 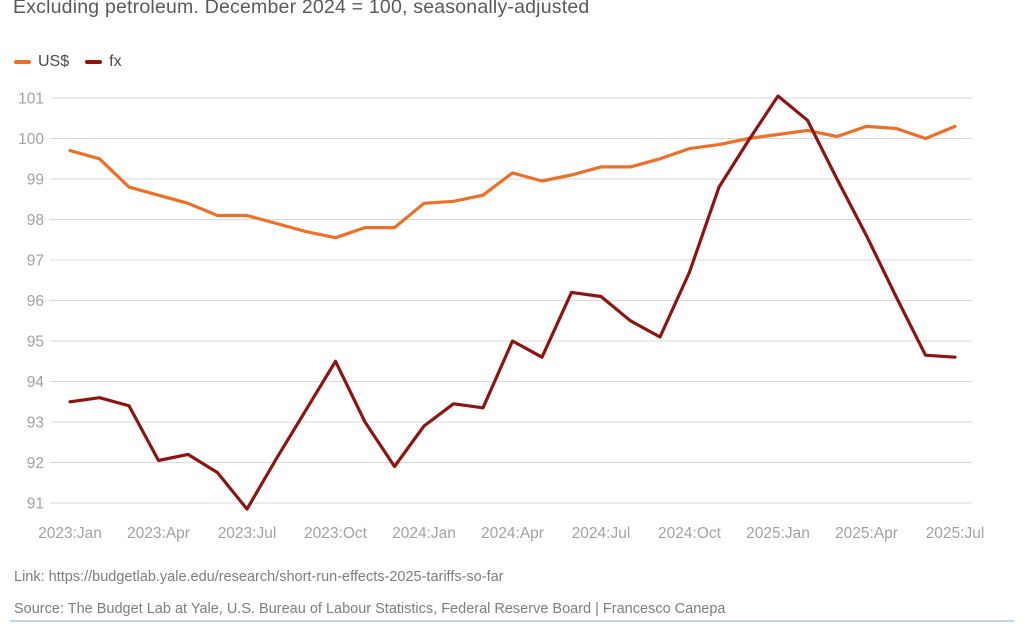 I want to click on y-axis-tick: 101, so click(x=31, y=99).